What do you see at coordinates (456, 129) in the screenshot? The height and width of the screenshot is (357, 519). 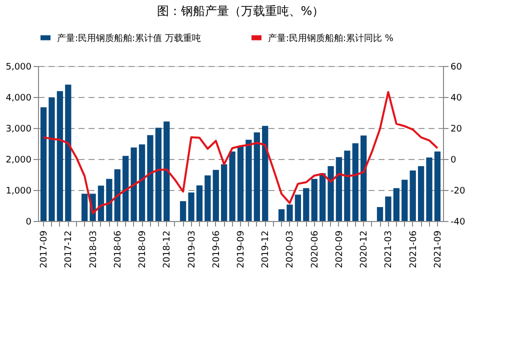 I see `y2-tick-label: 20` at bounding box center [456, 129].